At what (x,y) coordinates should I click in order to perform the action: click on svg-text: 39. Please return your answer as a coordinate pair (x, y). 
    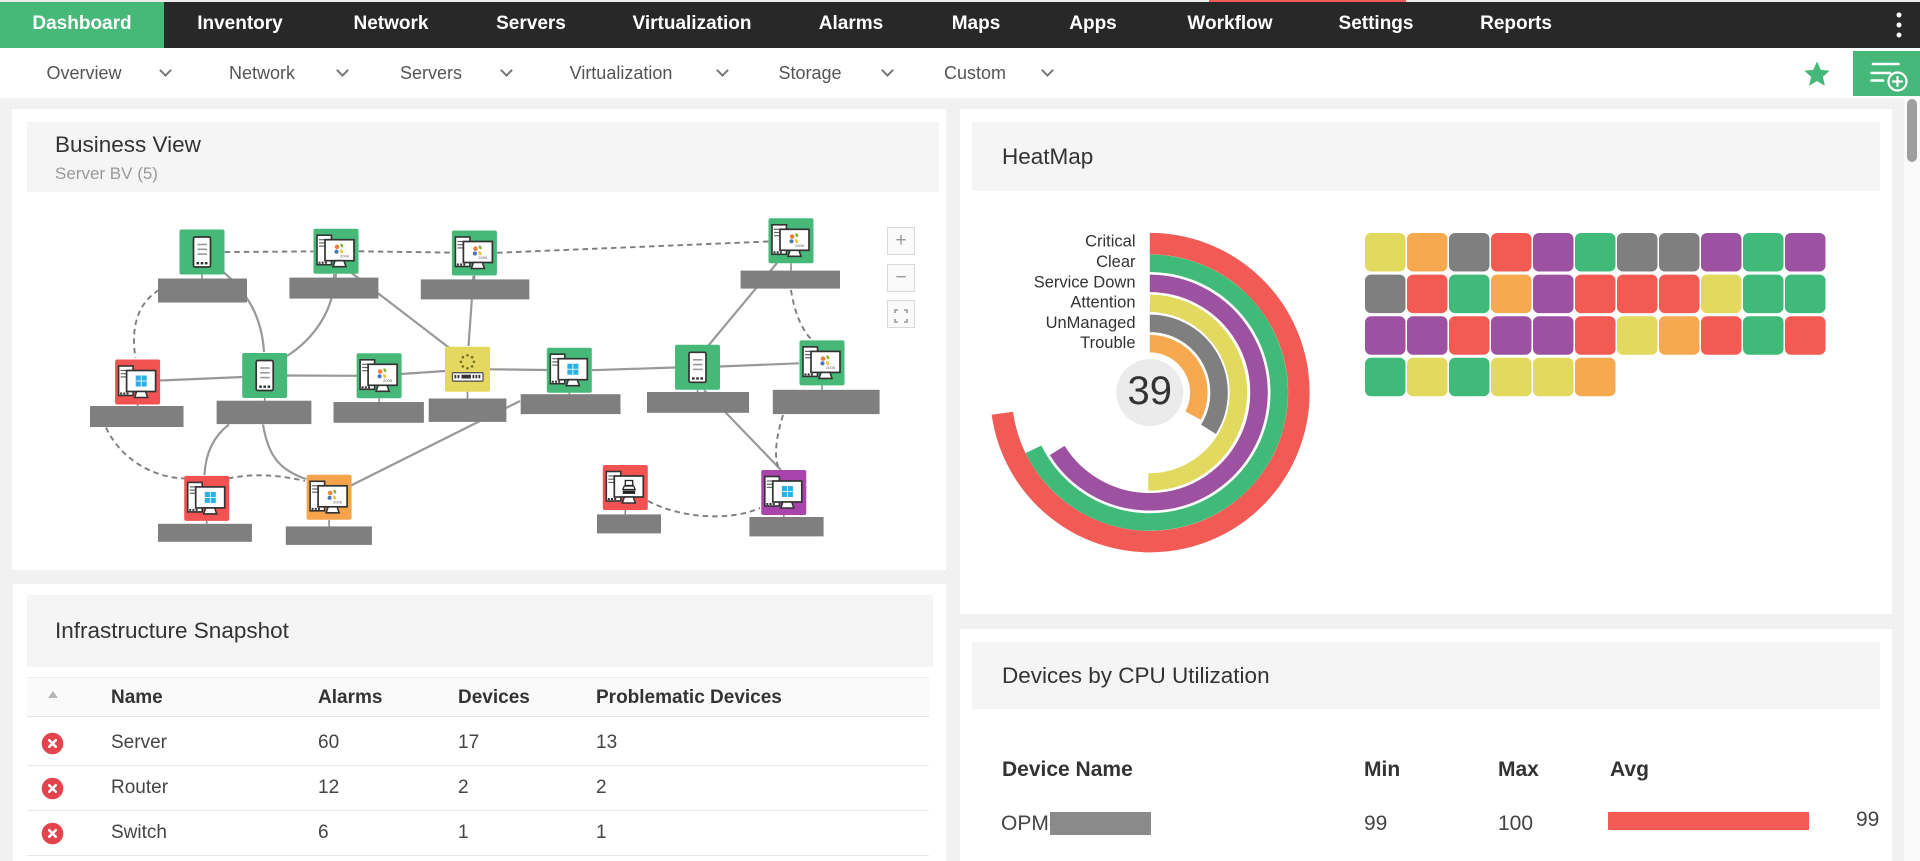
    Looking at the image, I should click on (1150, 391).